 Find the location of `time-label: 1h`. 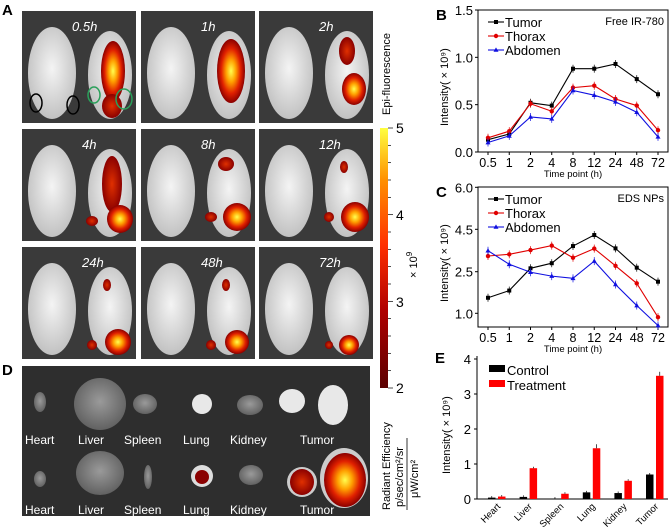

time-label: 1h is located at coordinates (208, 26).